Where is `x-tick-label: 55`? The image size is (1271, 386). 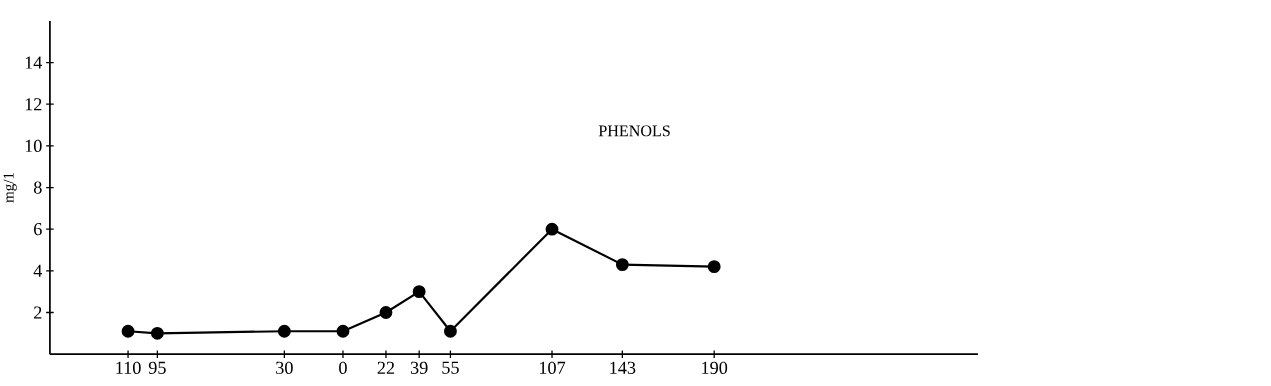
x-tick-label: 55 is located at coordinates (450, 368).